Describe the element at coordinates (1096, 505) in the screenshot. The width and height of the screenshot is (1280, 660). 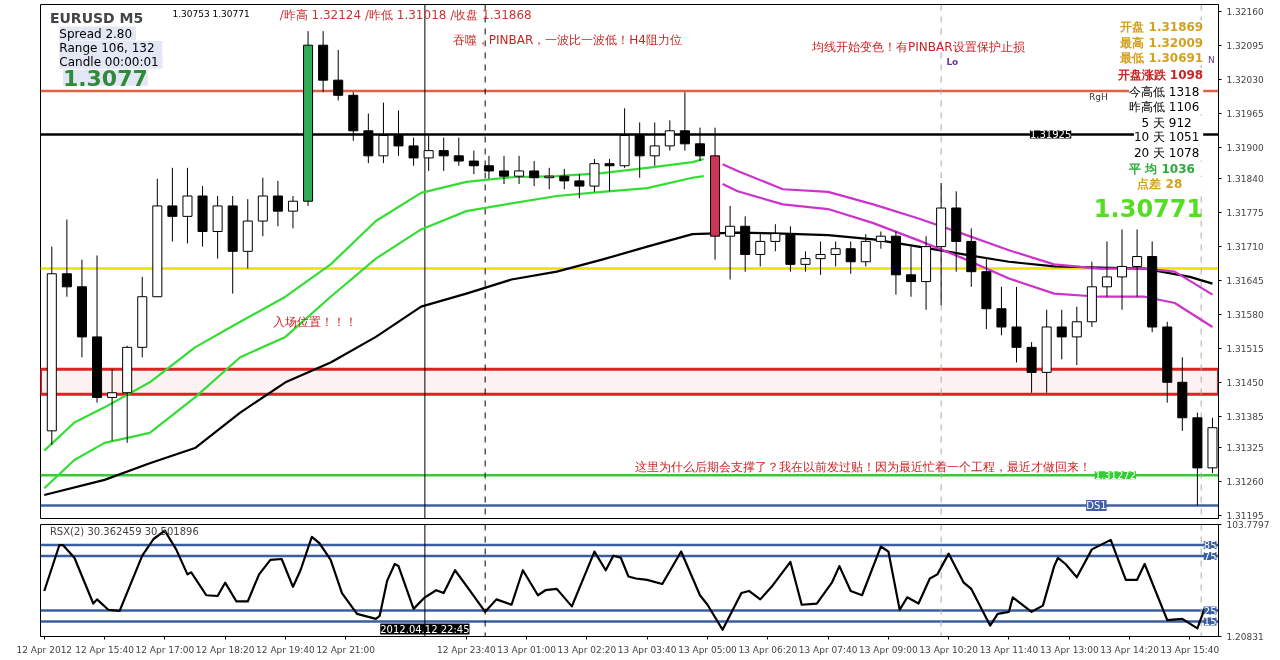
I see `ref-line-label: DS1` at that location.